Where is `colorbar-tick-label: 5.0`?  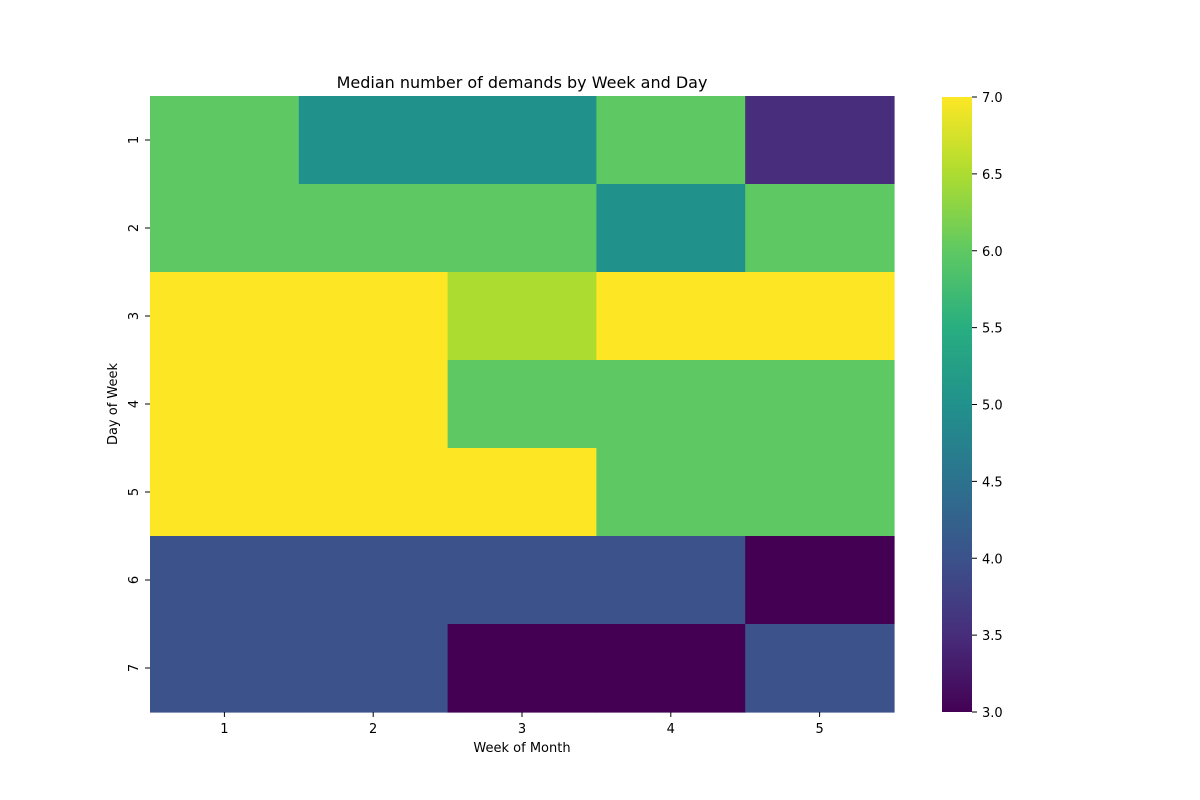 colorbar-tick-label: 5.0 is located at coordinates (992, 406).